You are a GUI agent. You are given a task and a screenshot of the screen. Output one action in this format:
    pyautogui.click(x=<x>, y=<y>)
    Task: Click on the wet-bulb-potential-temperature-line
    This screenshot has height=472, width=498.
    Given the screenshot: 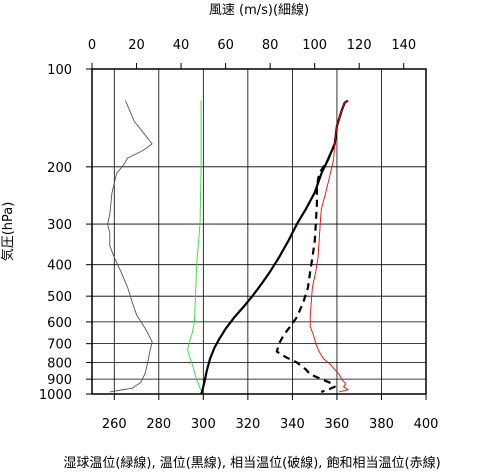 What is the action you would take?
    pyautogui.click(x=195, y=247)
    